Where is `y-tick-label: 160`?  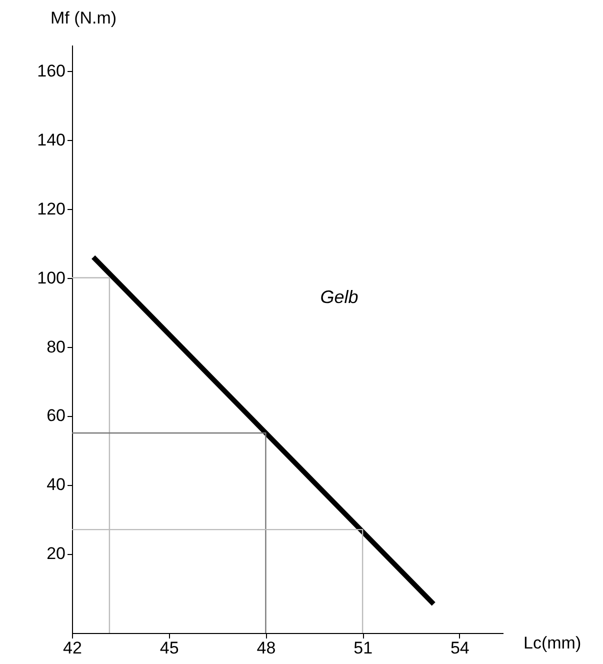
y-tick-label: 160 is located at coordinates (51, 70).